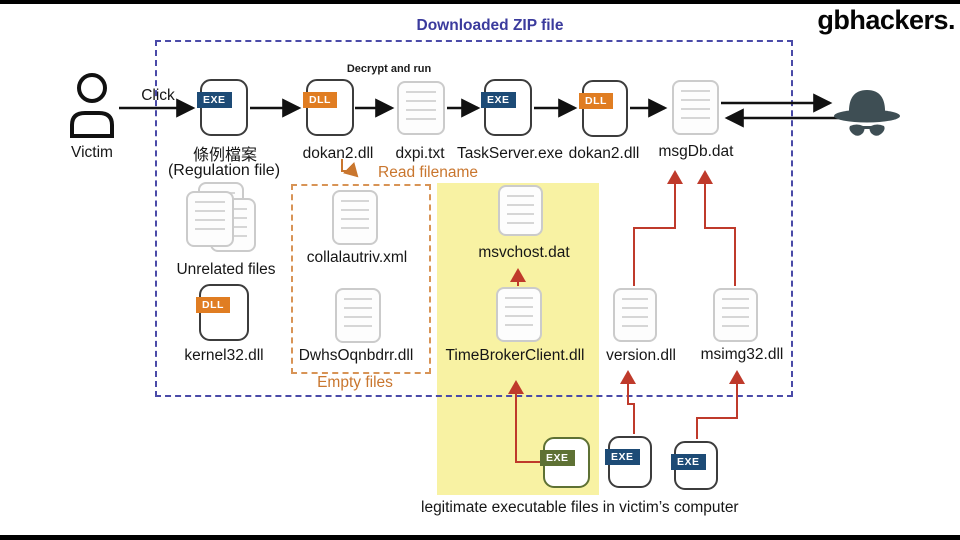  I want to click on msgdb-label: msgDb.dat, so click(696, 151).